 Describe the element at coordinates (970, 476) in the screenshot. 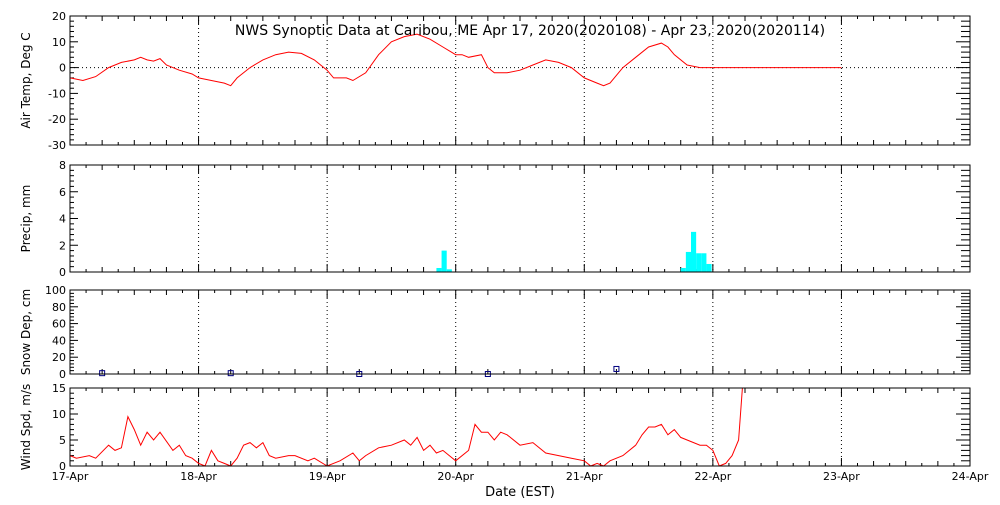

I see `x-tick-label: 24-Apr` at that location.